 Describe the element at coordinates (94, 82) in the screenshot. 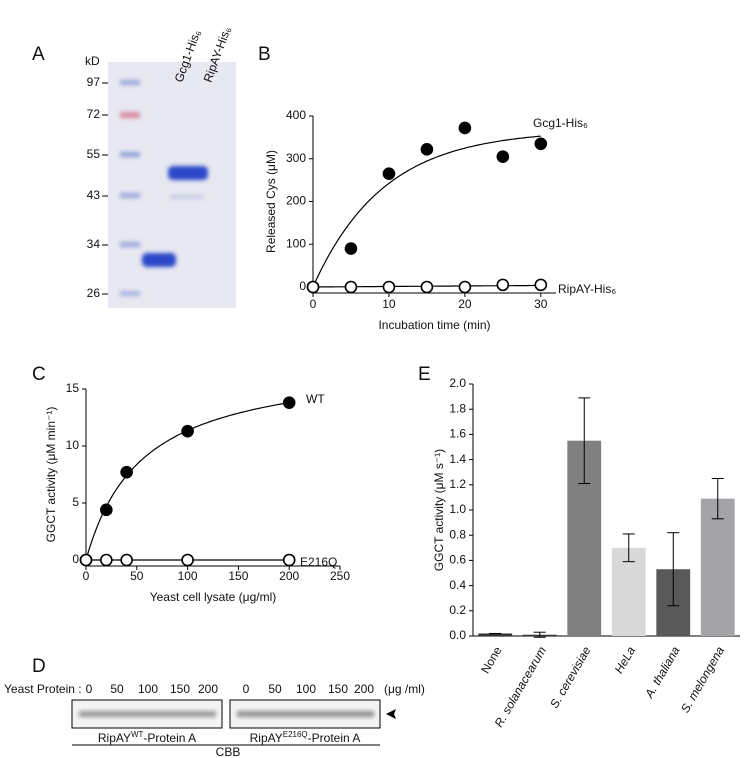

I see `marker-label: 97` at that location.